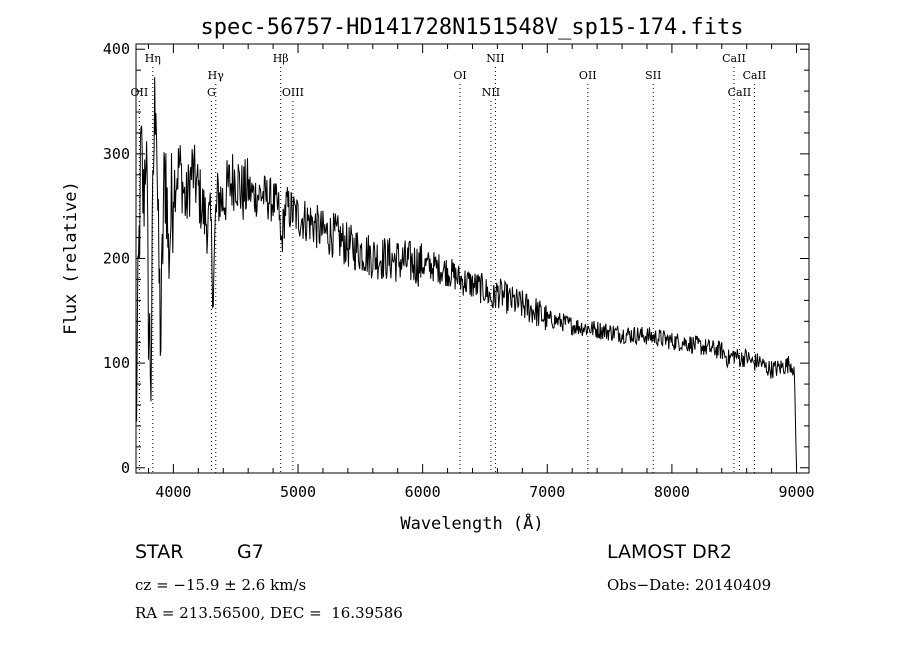 The width and height of the screenshot is (900, 650). I want to click on line-marker-label: Hη, so click(153, 58).